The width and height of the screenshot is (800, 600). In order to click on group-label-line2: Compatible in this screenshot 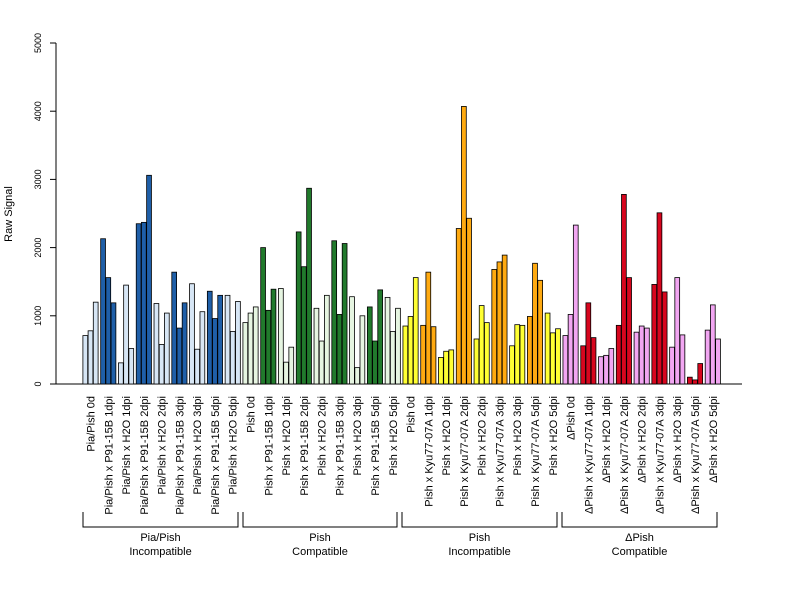, I will do `click(640, 552)`.